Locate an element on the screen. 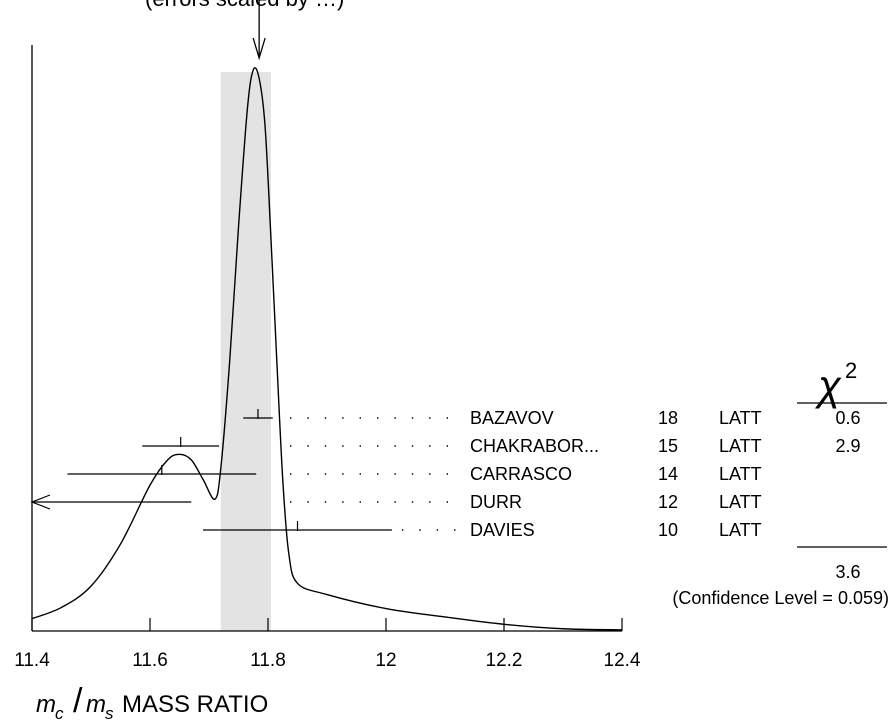 This screenshot has height=721, width=890. x-tick-label: 12.2 is located at coordinates (504, 660).